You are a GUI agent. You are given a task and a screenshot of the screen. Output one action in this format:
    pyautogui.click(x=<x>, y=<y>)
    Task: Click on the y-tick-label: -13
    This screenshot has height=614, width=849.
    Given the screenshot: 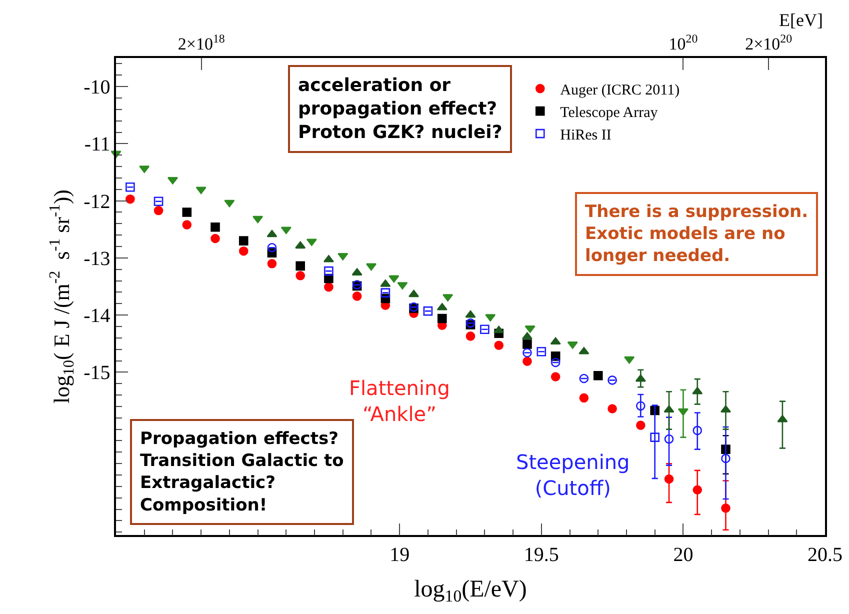 What is the action you would take?
    pyautogui.click(x=97, y=259)
    